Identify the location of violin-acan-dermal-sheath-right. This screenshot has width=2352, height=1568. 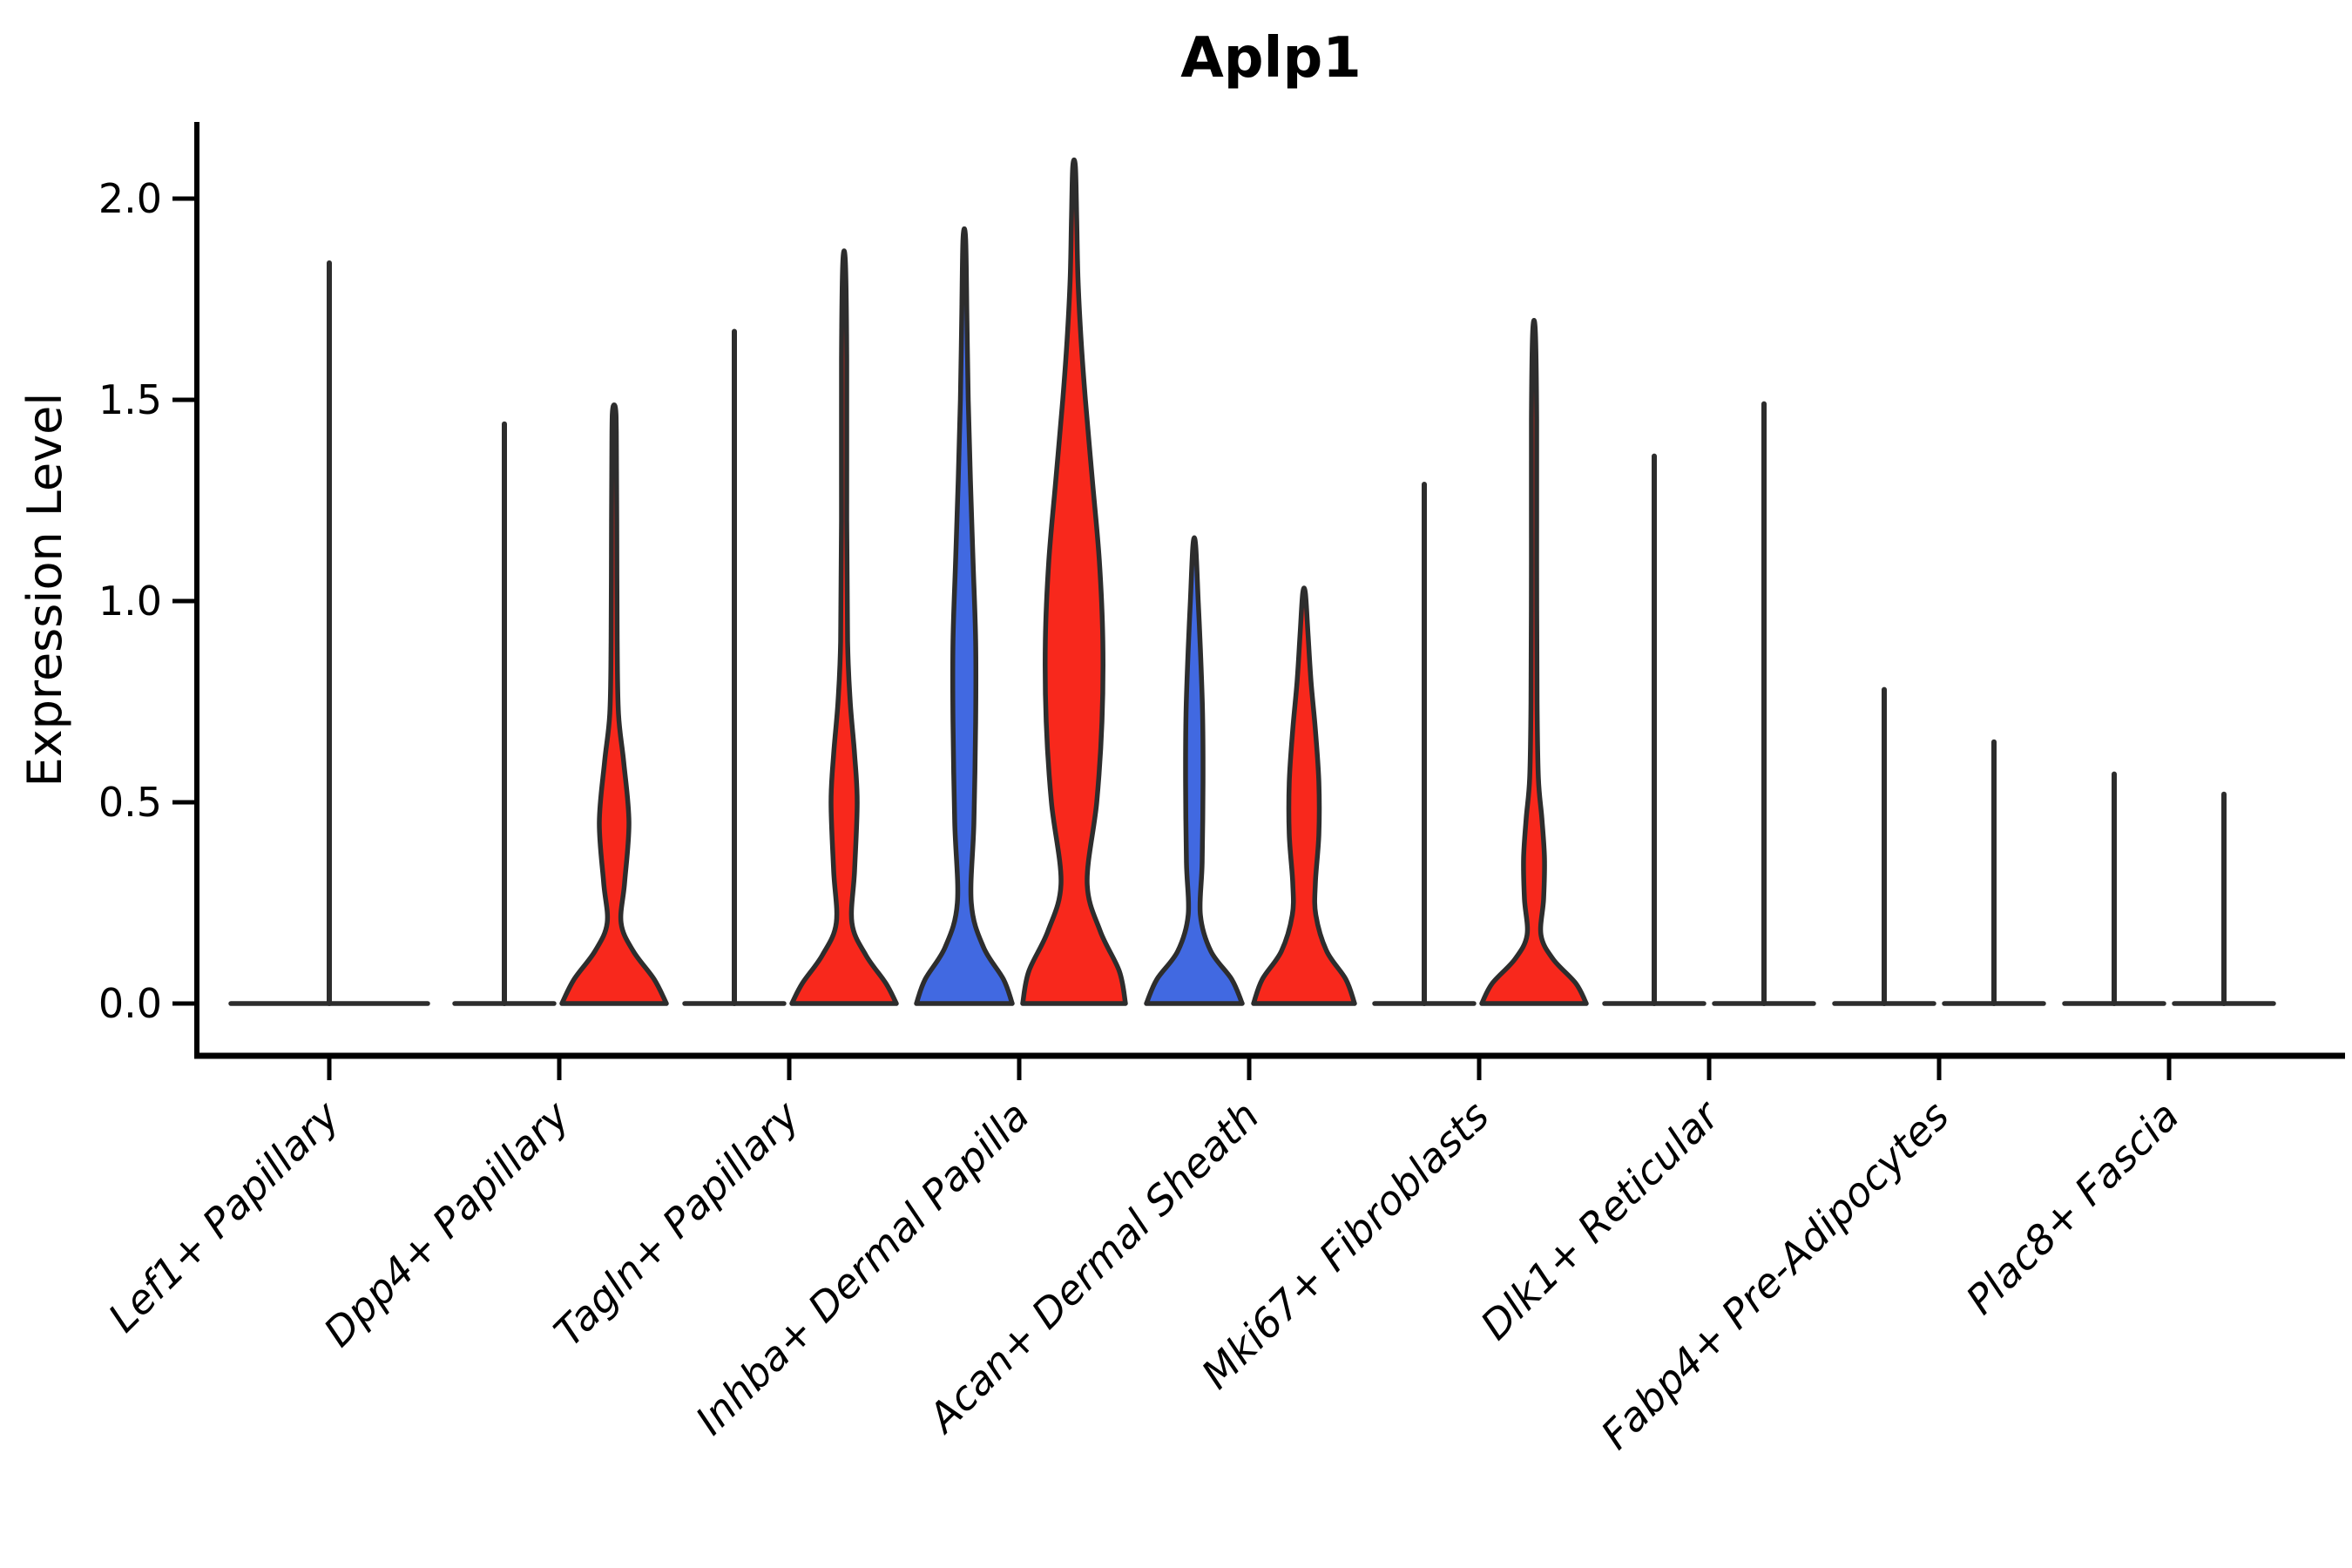
(1304, 795).